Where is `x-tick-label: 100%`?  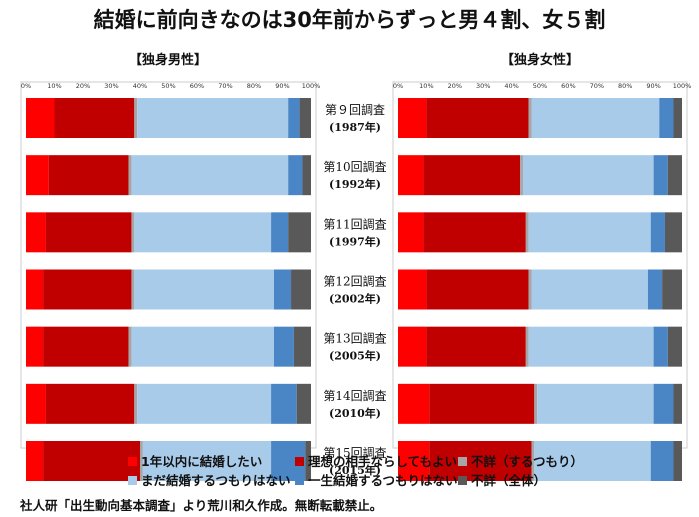
x-tick-label: 100% is located at coordinates (682, 86).